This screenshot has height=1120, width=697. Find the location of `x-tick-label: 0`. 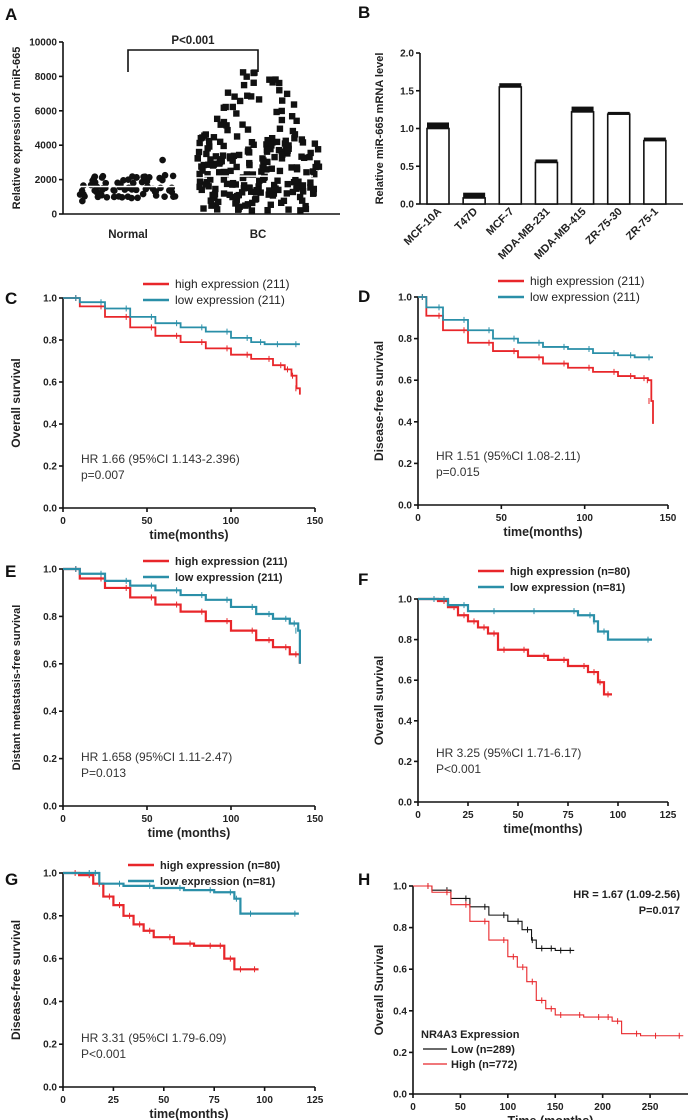

x-tick-label: 0 is located at coordinates (63, 1100).